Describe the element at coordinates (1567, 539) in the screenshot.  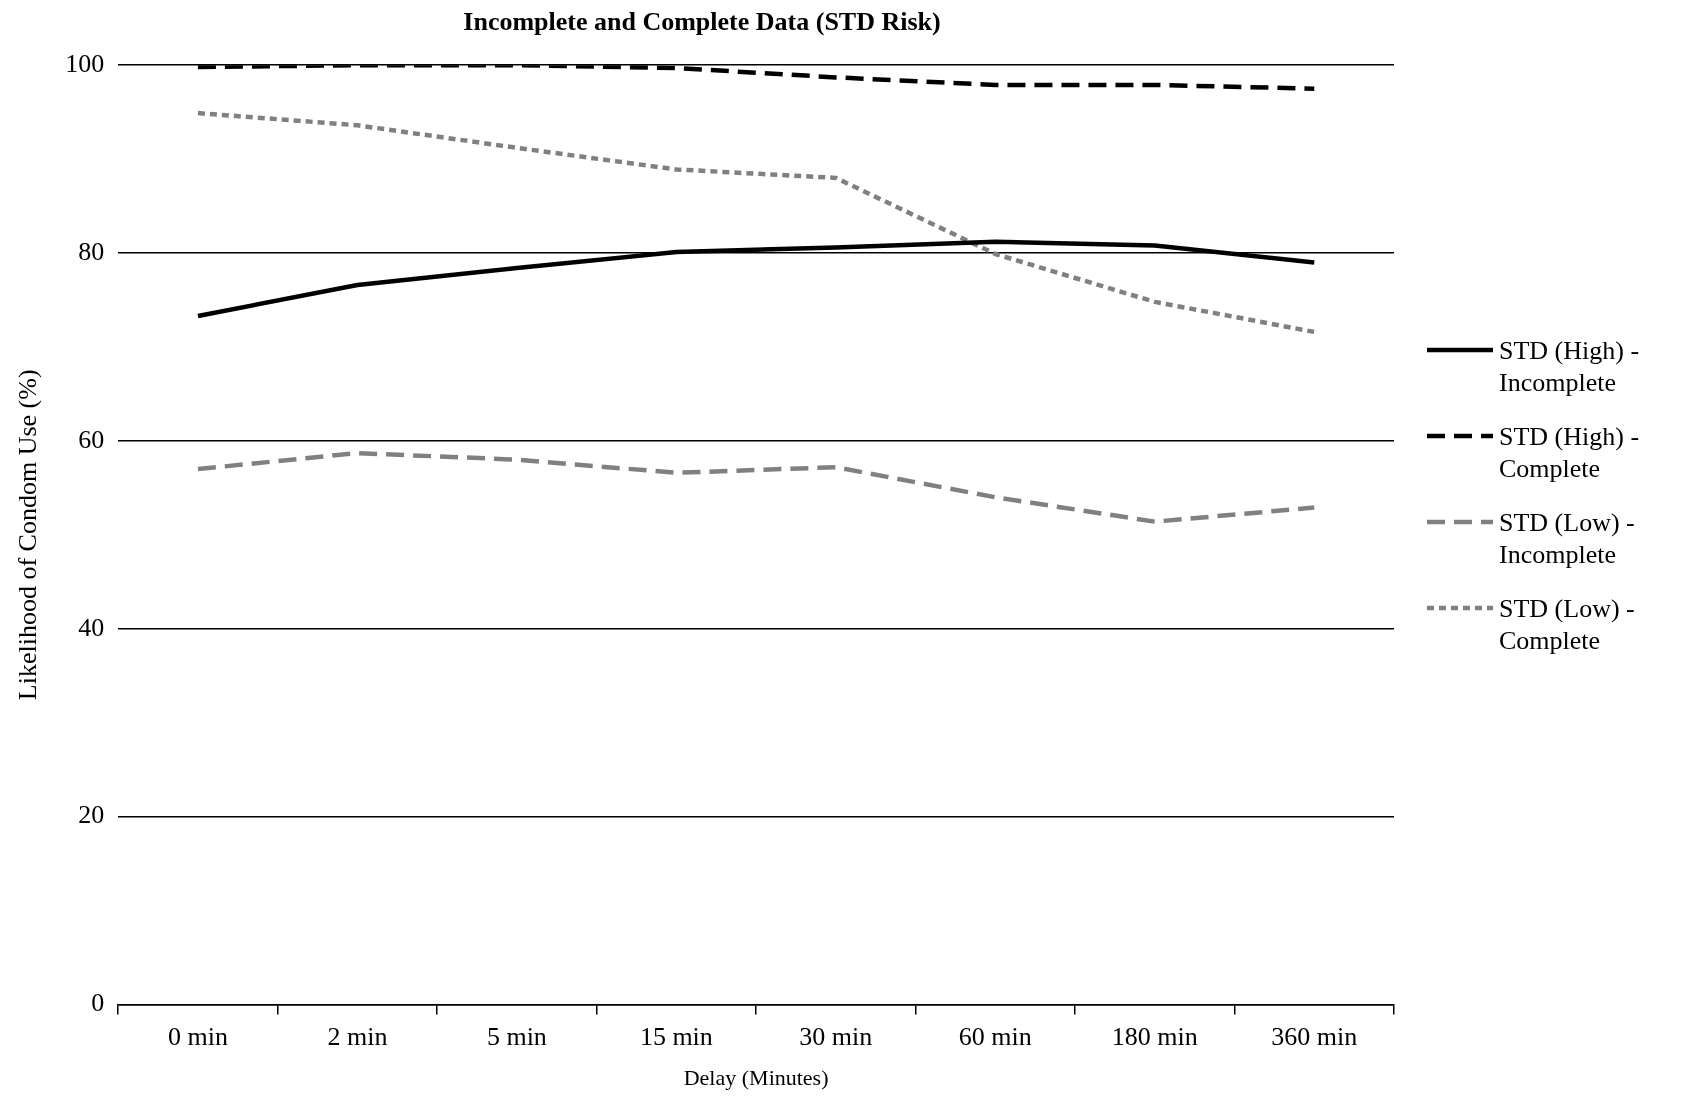
I see `legend-label: STD (Low) - Incomplete` at that location.